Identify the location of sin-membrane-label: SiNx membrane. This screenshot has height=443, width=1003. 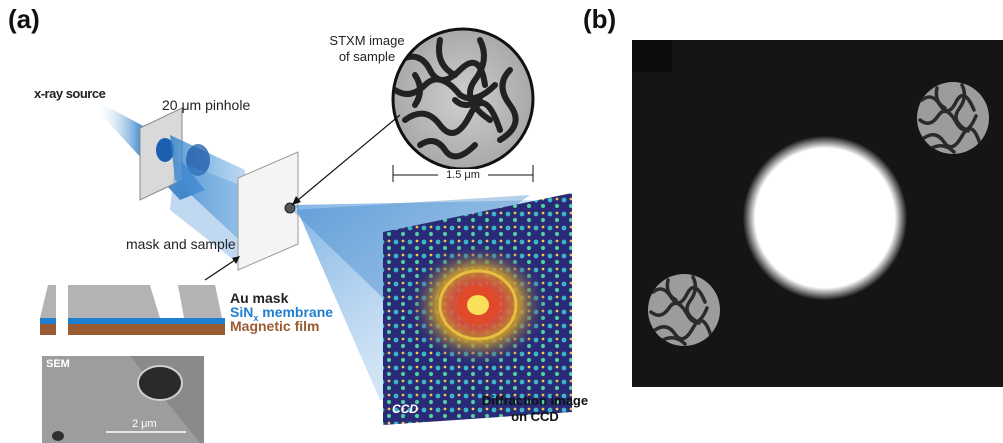
(281, 313).